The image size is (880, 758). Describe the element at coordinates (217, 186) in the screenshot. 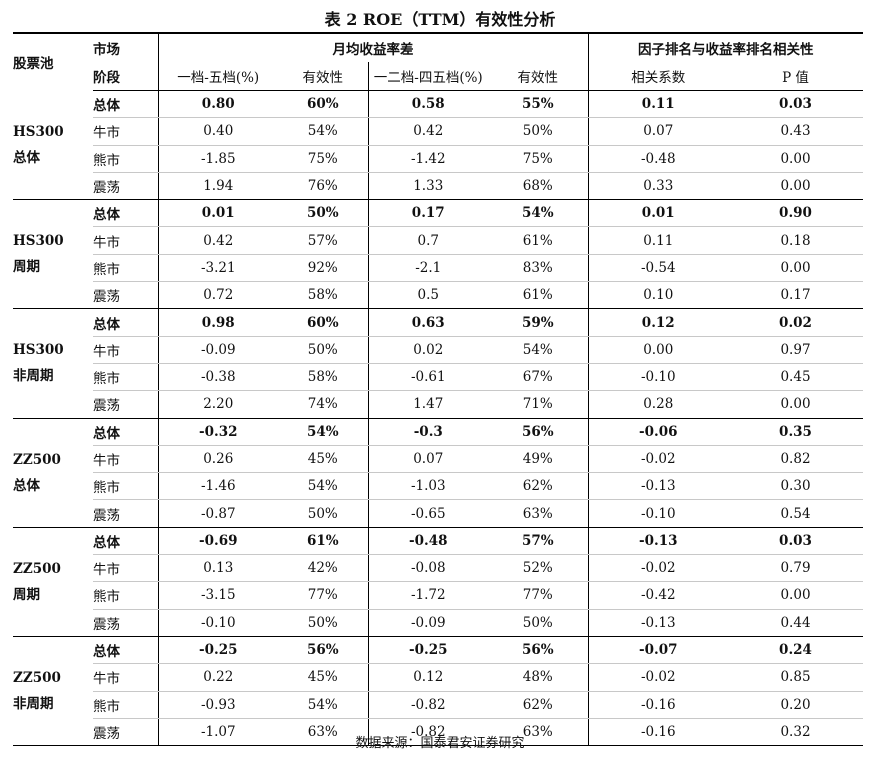

I see `spread-1-5-cell: 1.94` at that location.